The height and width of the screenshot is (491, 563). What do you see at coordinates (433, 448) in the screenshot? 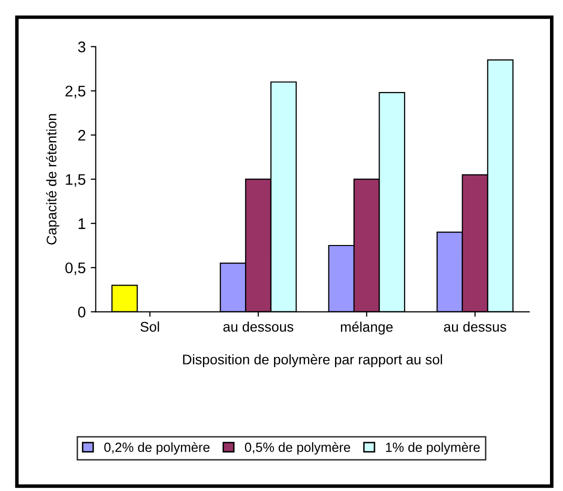
I see `legend-label: 1% de polymère` at bounding box center [433, 448].